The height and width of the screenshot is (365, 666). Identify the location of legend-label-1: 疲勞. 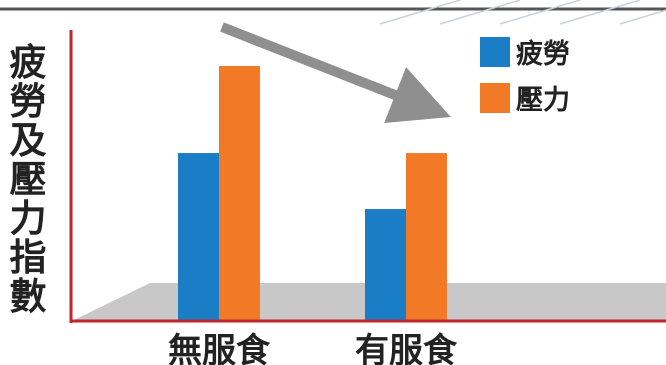
(543, 54).